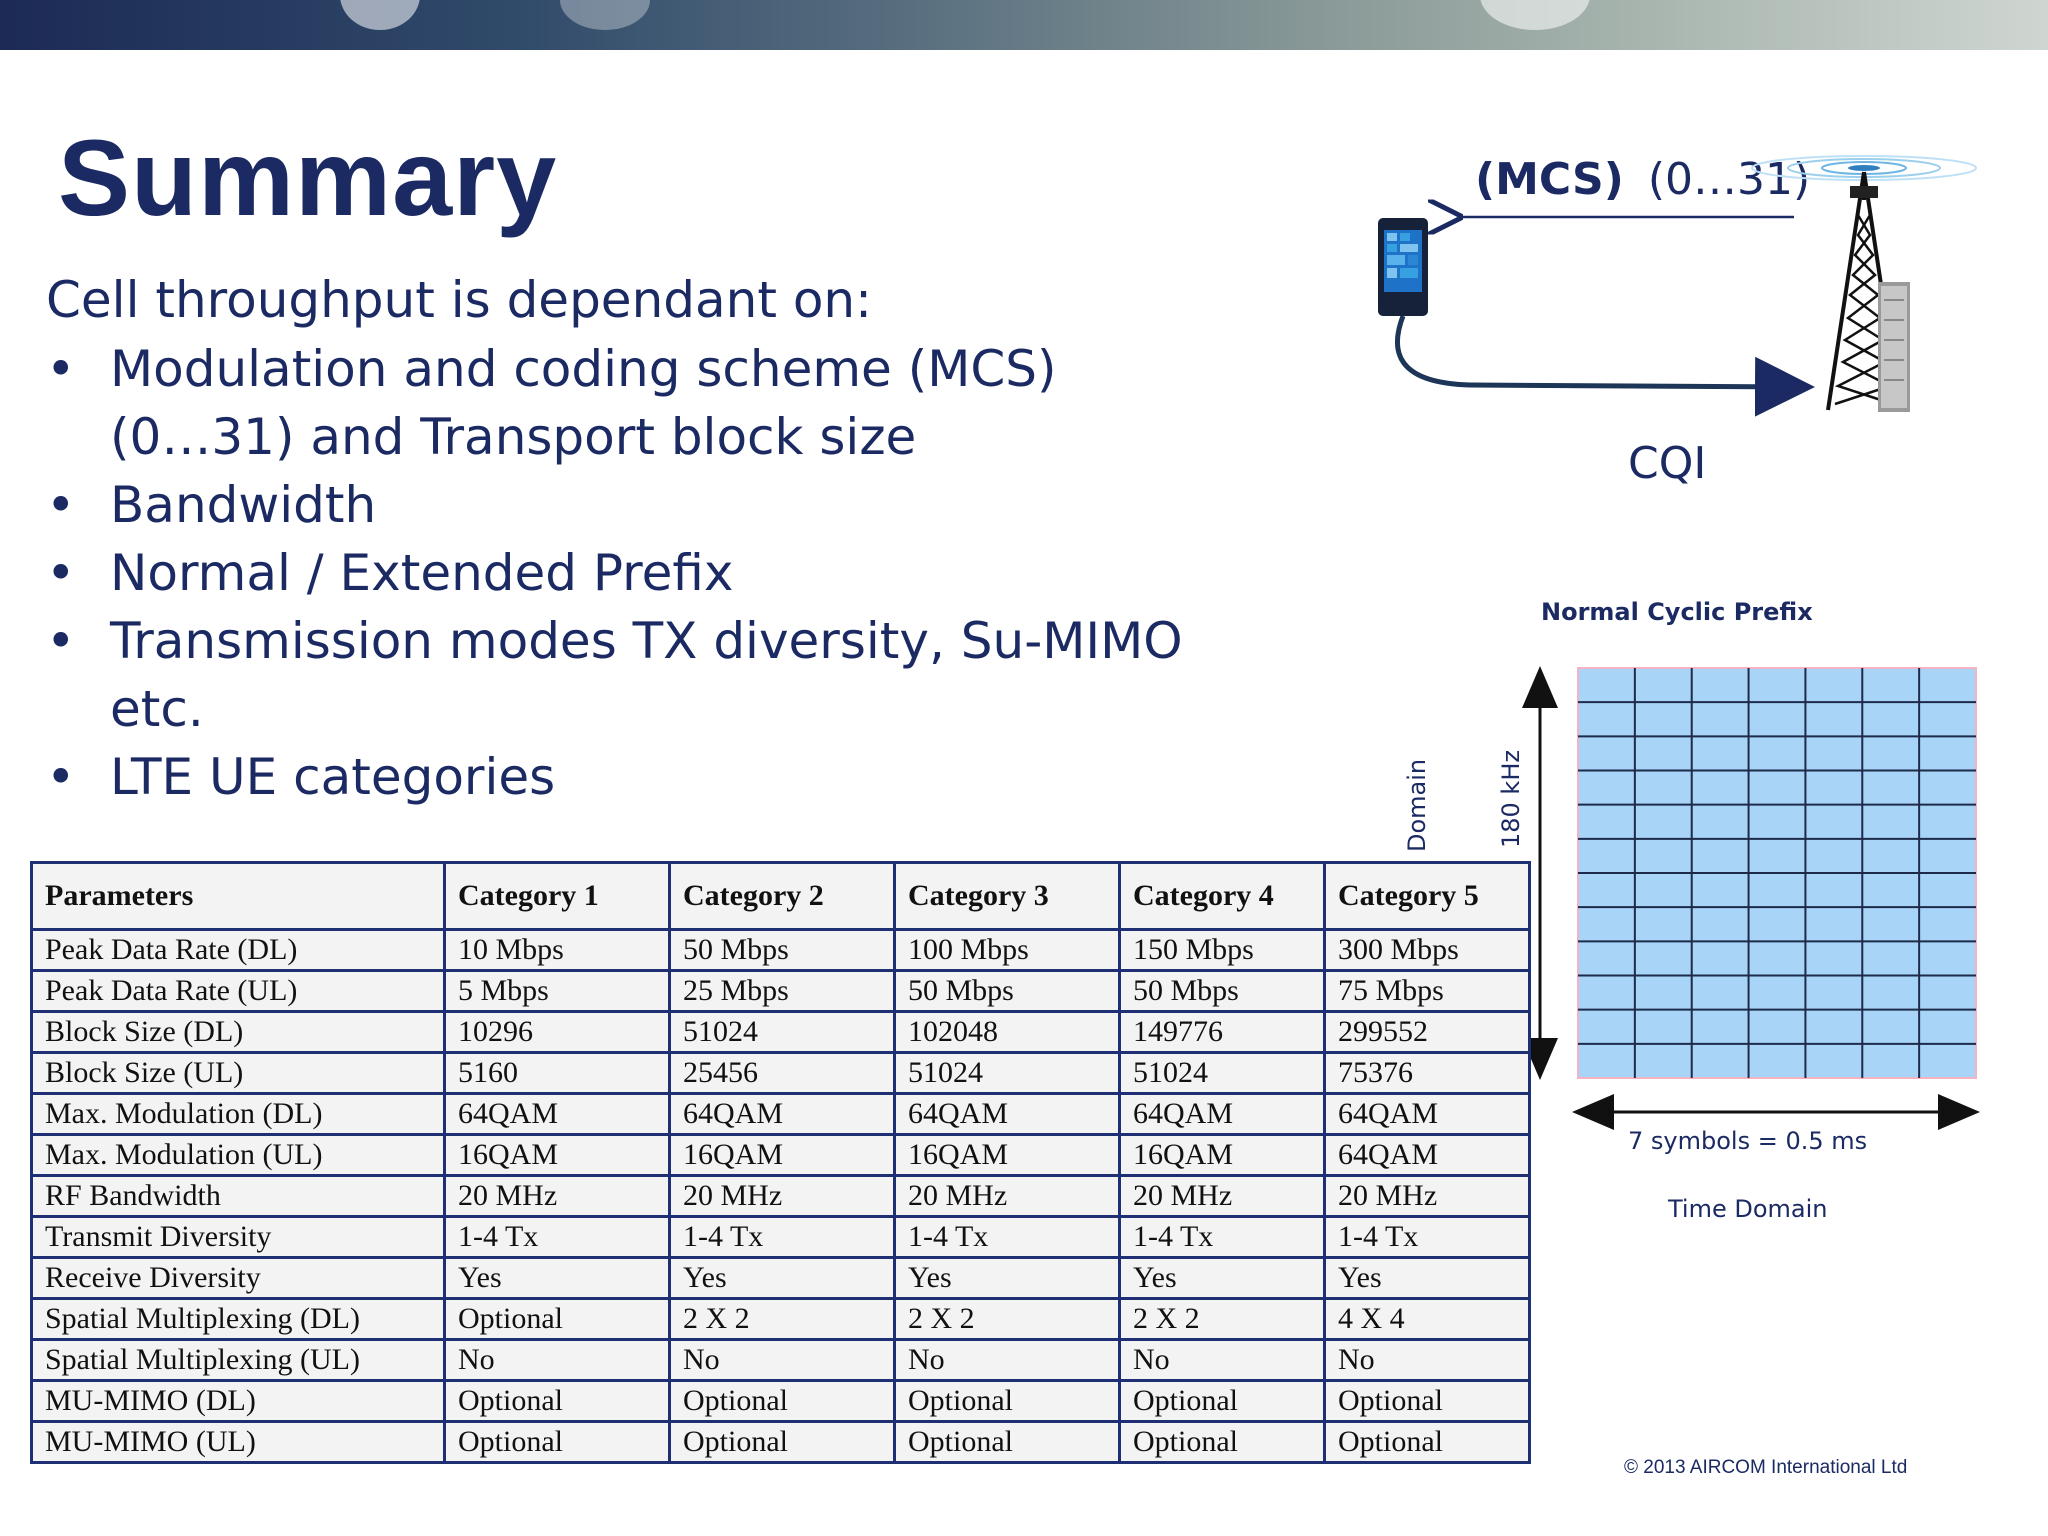 Image resolution: width=2048 pixels, height=1536 pixels. What do you see at coordinates (238, 1196) in the screenshot?
I see `parameter-cell: RF Bandwidth` at bounding box center [238, 1196].